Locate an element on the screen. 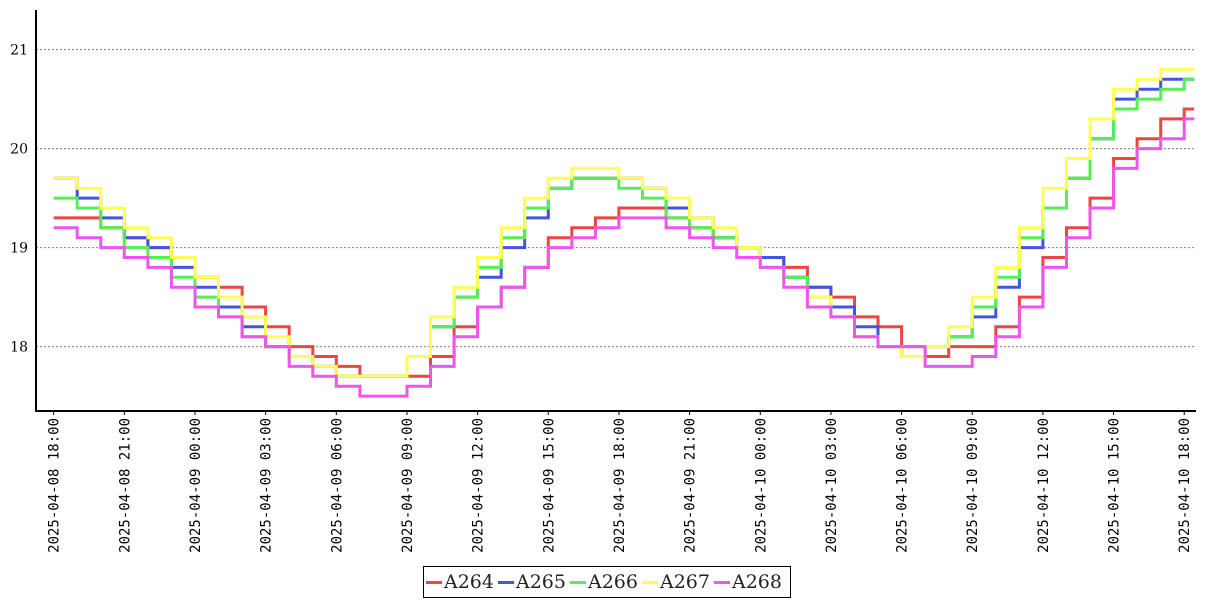  x-tick-label: 2025-04-09 15:00 is located at coordinates (549, 485).